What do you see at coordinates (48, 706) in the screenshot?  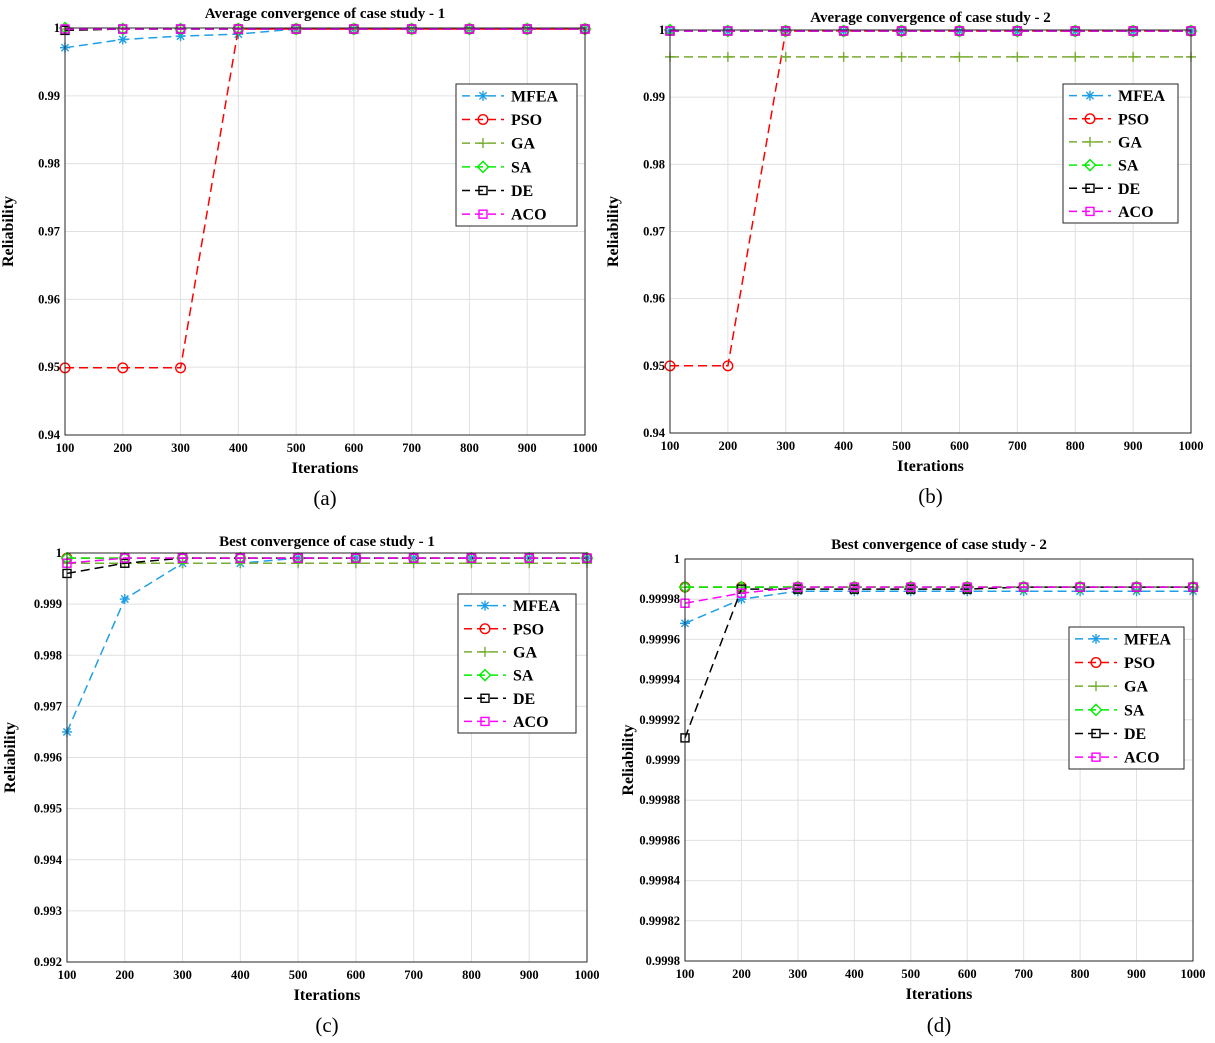 I see `y-tick-label: 0.997` at bounding box center [48, 706].